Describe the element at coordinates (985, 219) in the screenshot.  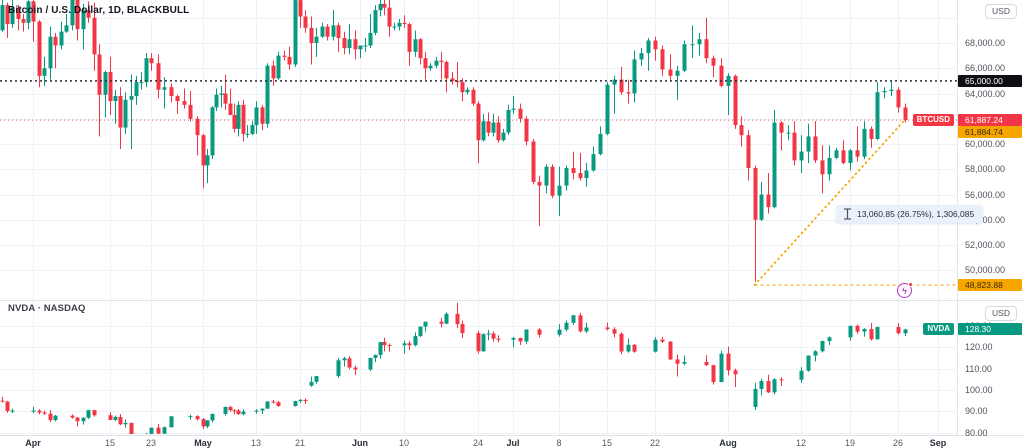
I see `price-label: 54,000.00` at that location.